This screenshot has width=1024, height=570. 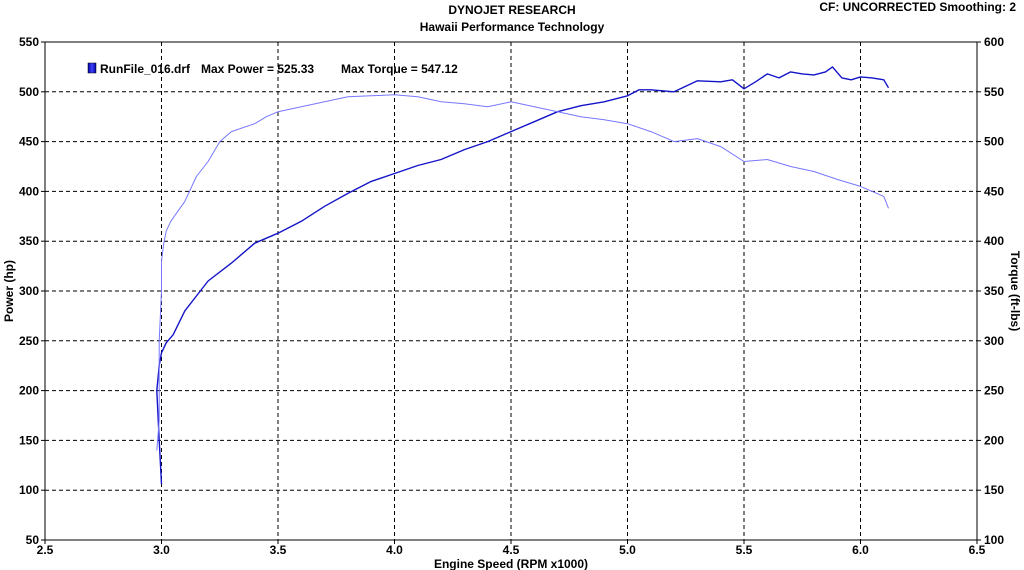 What do you see at coordinates (994, 42) in the screenshot?
I see `y2-tick-label: 600` at bounding box center [994, 42].